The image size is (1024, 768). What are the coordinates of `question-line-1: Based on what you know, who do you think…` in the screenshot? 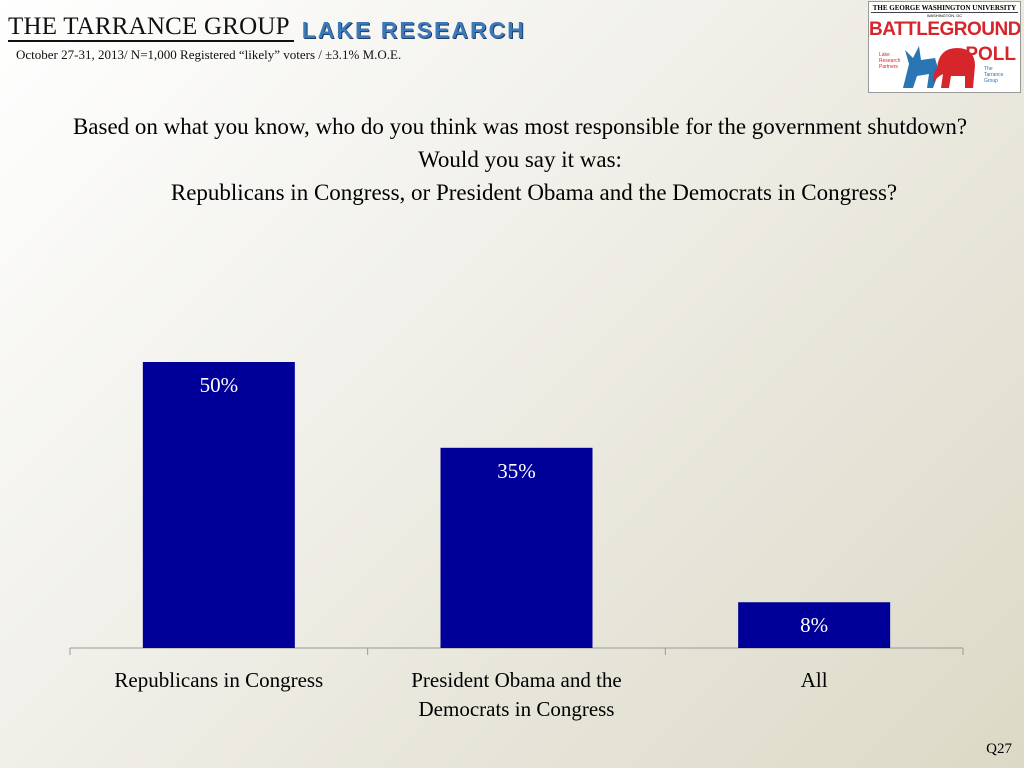 It's located at (520, 143).